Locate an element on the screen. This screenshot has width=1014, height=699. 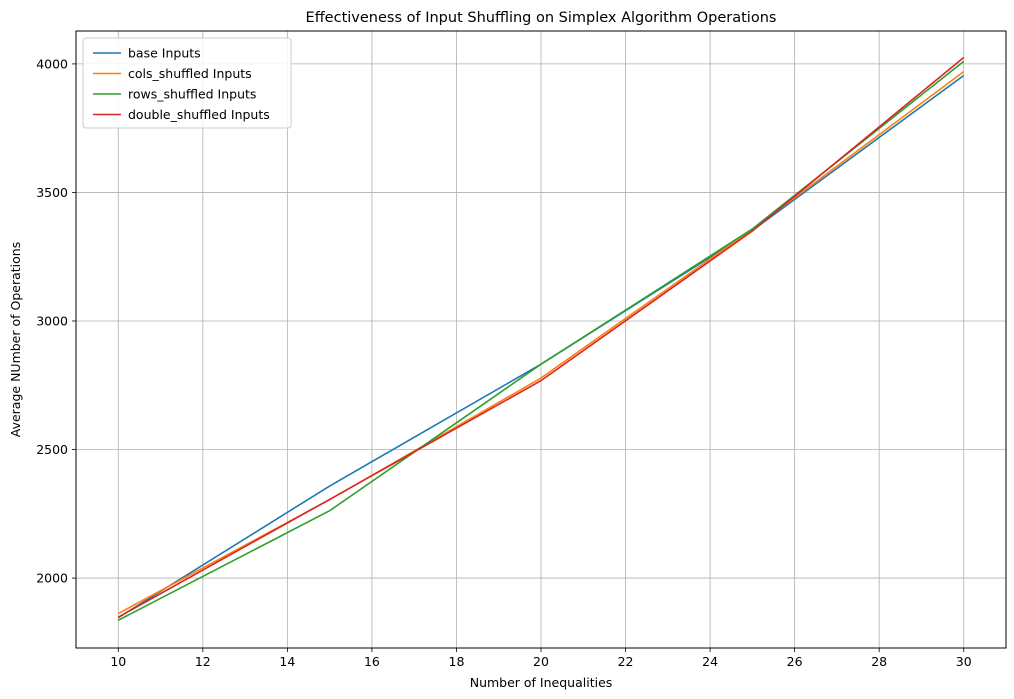
y-tick-label: 4000 is located at coordinates (52, 63).